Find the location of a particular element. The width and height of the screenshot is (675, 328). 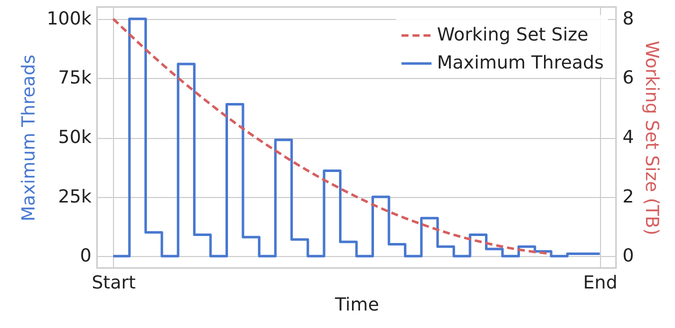

y2-tick-label: 6 is located at coordinates (628, 78).